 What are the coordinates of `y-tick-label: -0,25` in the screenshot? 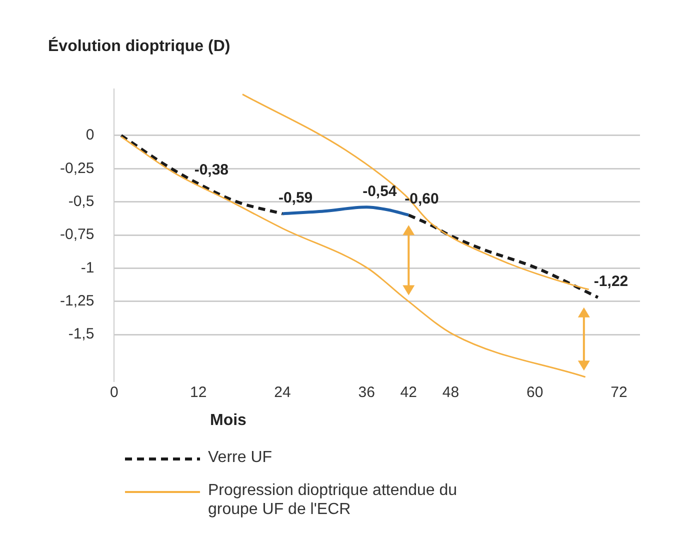 It's located at (77, 168).